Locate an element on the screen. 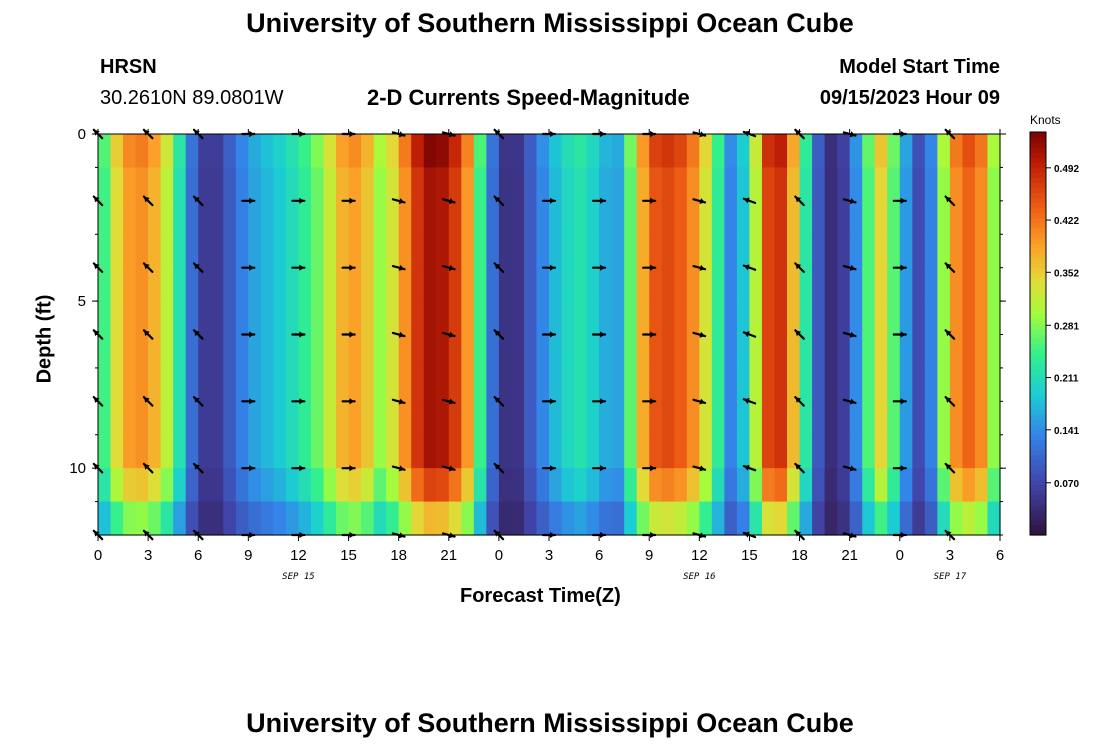 This screenshot has height=750, width=1100. x-tick-label: 9 is located at coordinates (248, 555).